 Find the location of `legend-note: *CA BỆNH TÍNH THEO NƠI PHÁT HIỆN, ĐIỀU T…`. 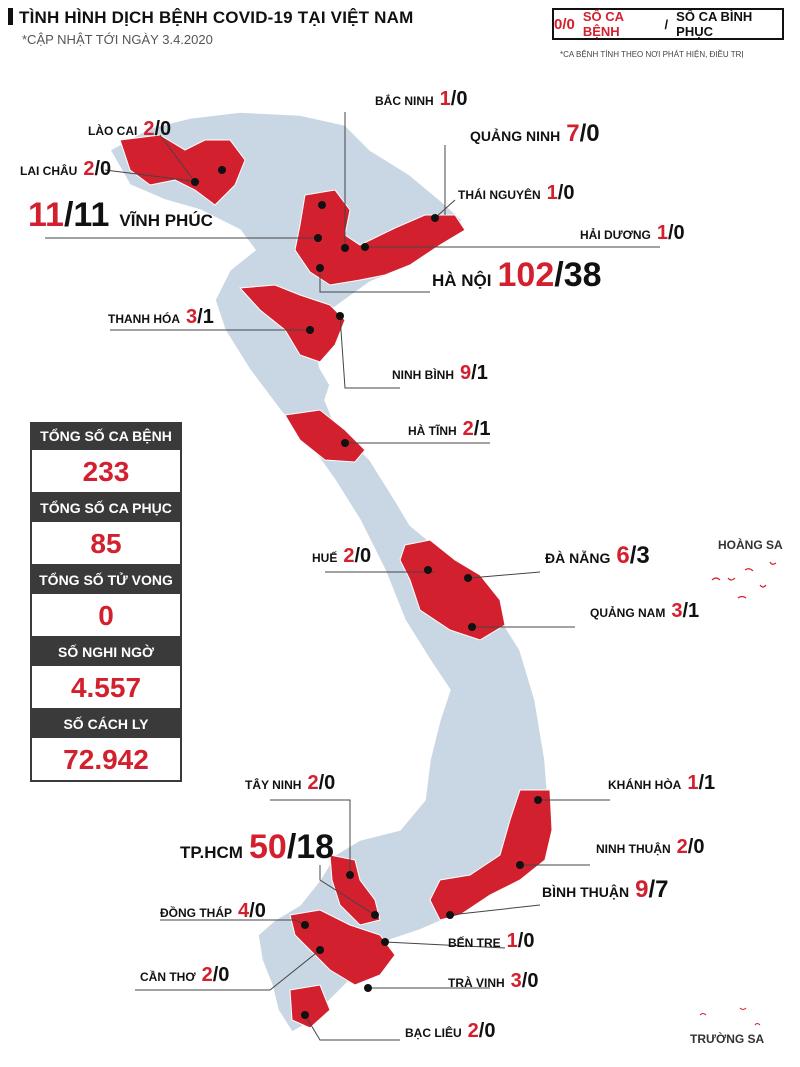

legend-note: *CA BỆNH TÍNH THEO NƠI PHÁT HIỆN, ĐIỀU T… is located at coordinates (652, 54).